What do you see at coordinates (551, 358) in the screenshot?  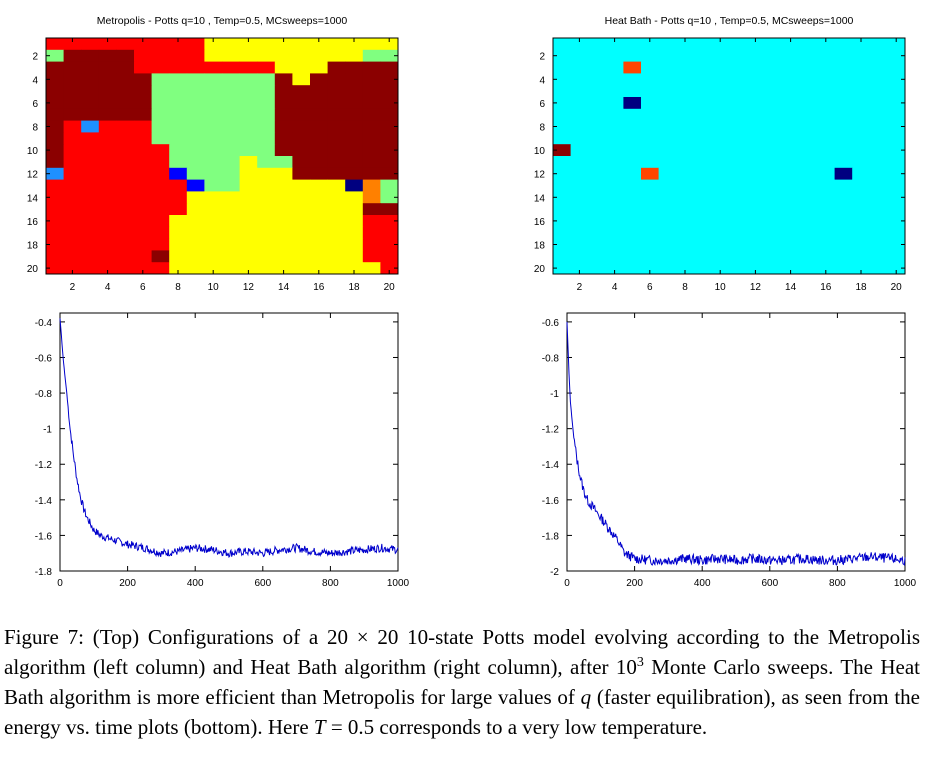 I see `y-tick-label: -0.8` at bounding box center [551, 358].